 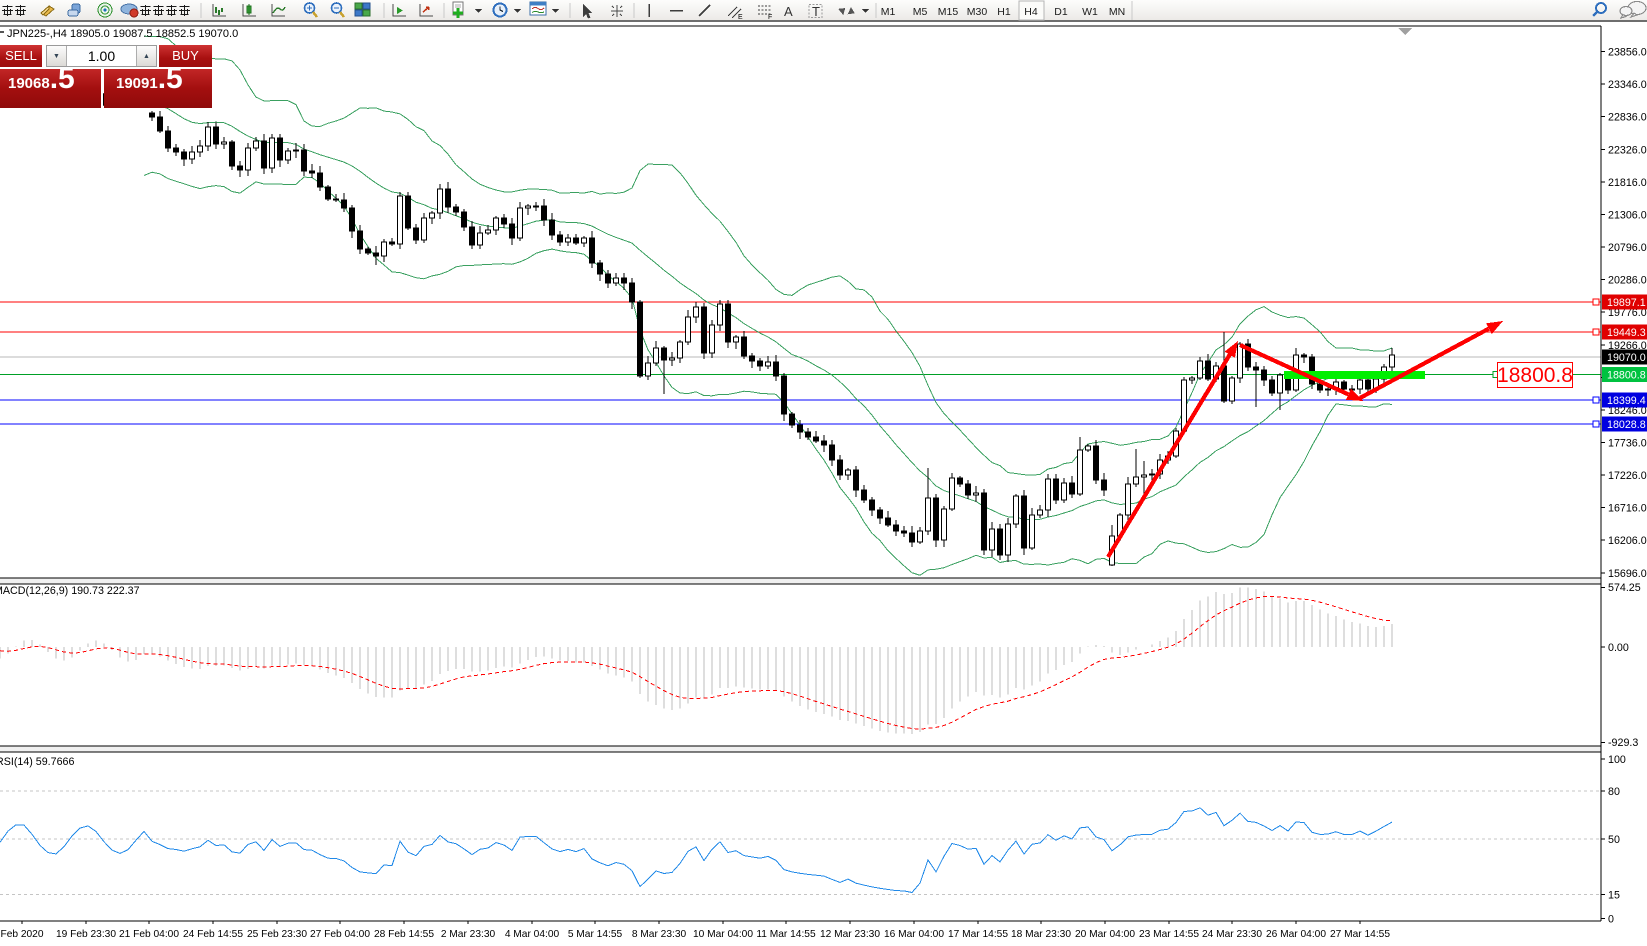 I want to click on svg-text: 27 Mar 14:55, so click(x=1360, y=934).